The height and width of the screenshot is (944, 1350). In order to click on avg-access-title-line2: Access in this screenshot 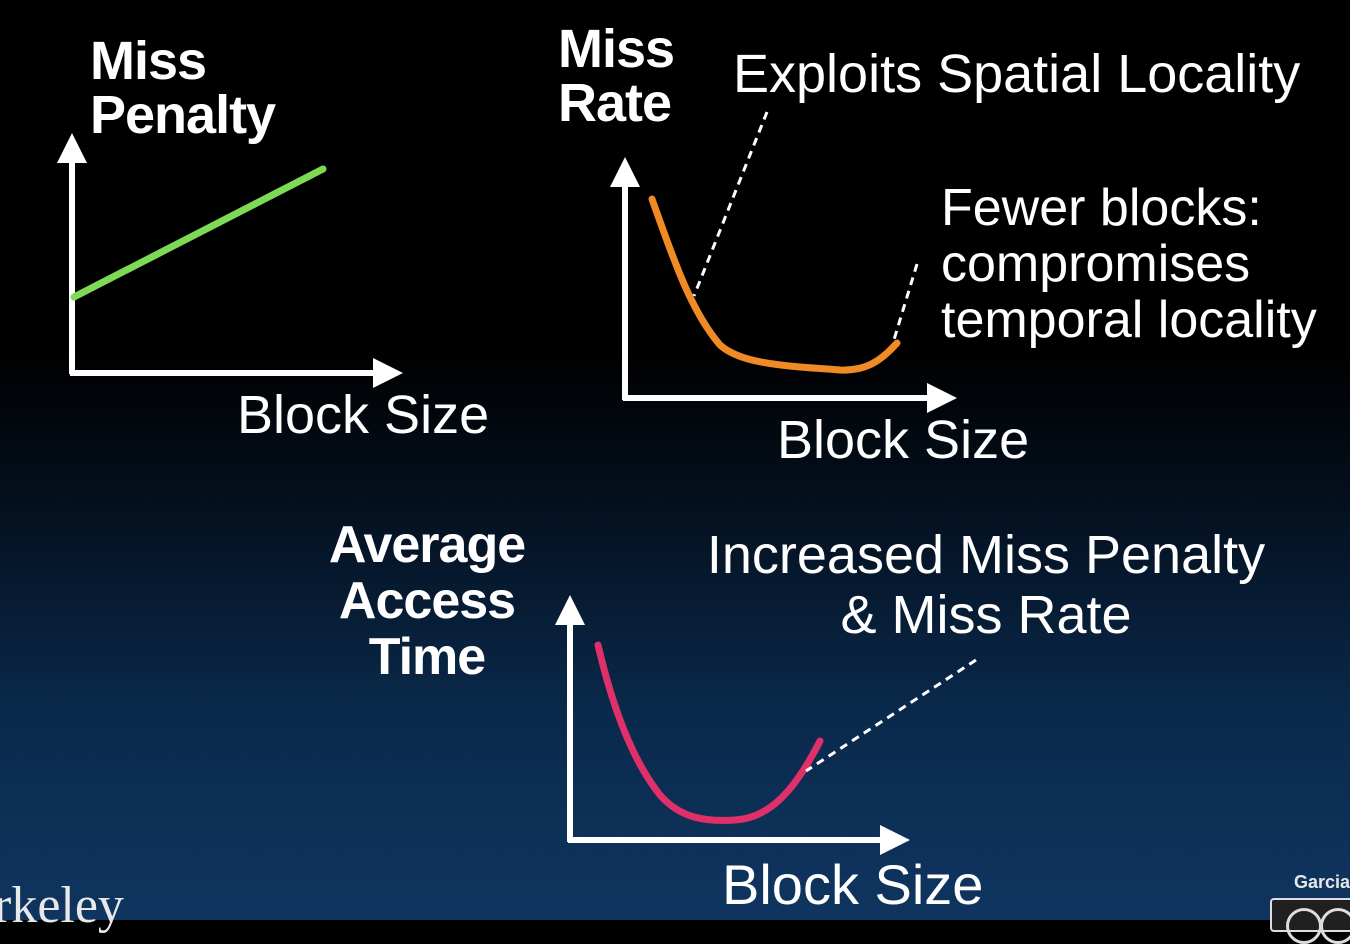, I will do `click(427, 601)`.